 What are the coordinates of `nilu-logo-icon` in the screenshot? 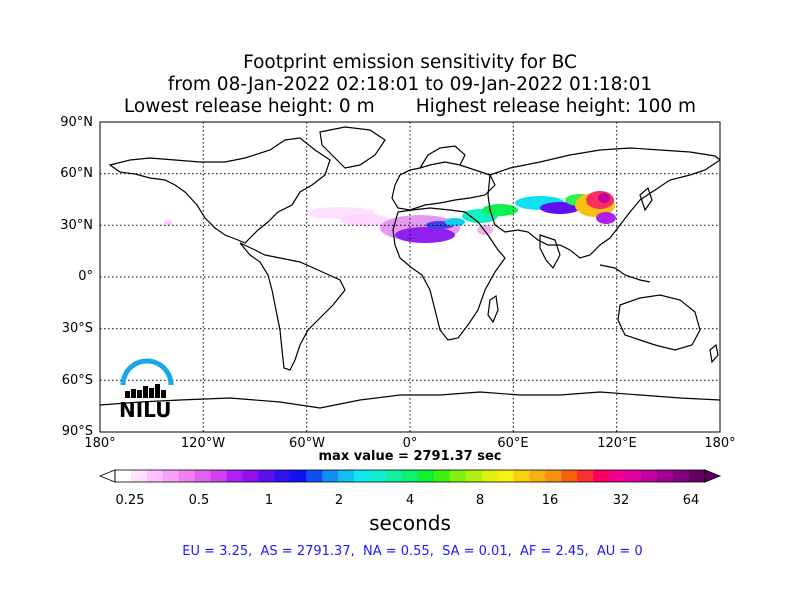 It's located at (147, 378).